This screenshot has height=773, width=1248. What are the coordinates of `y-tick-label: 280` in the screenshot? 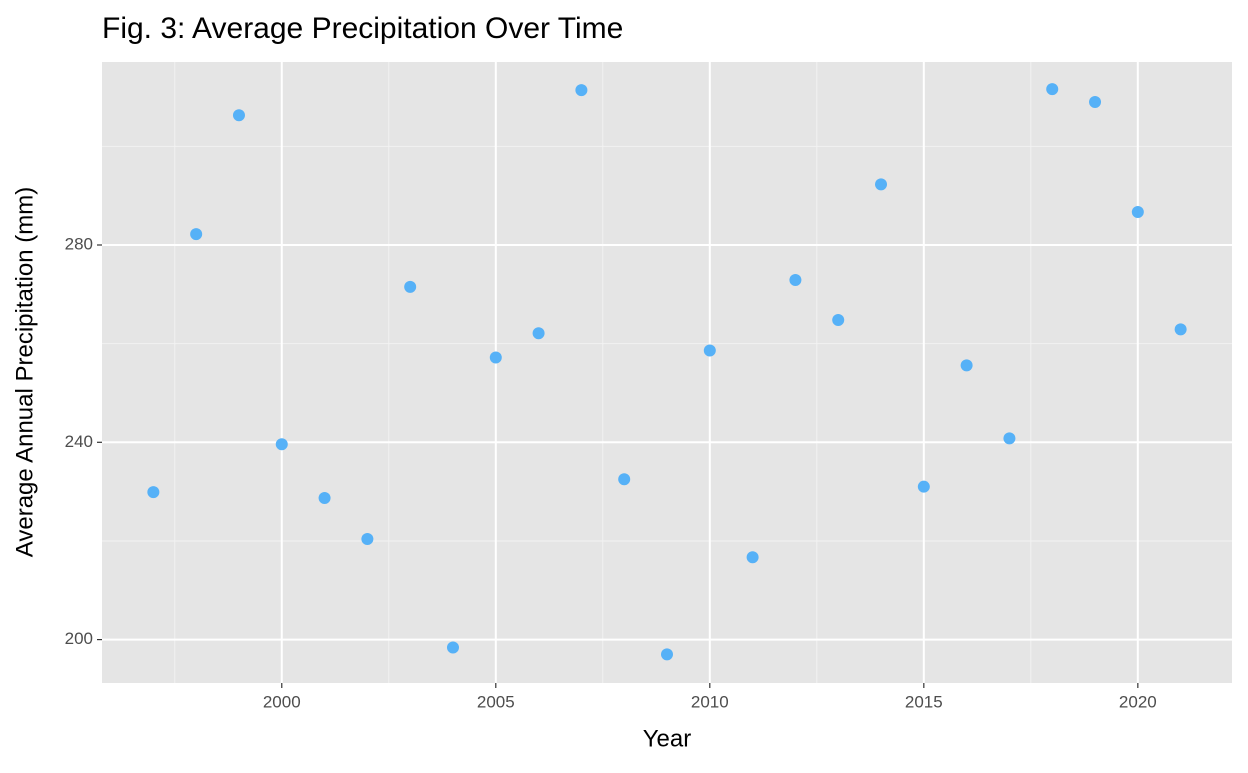 It's located at (79, 243).